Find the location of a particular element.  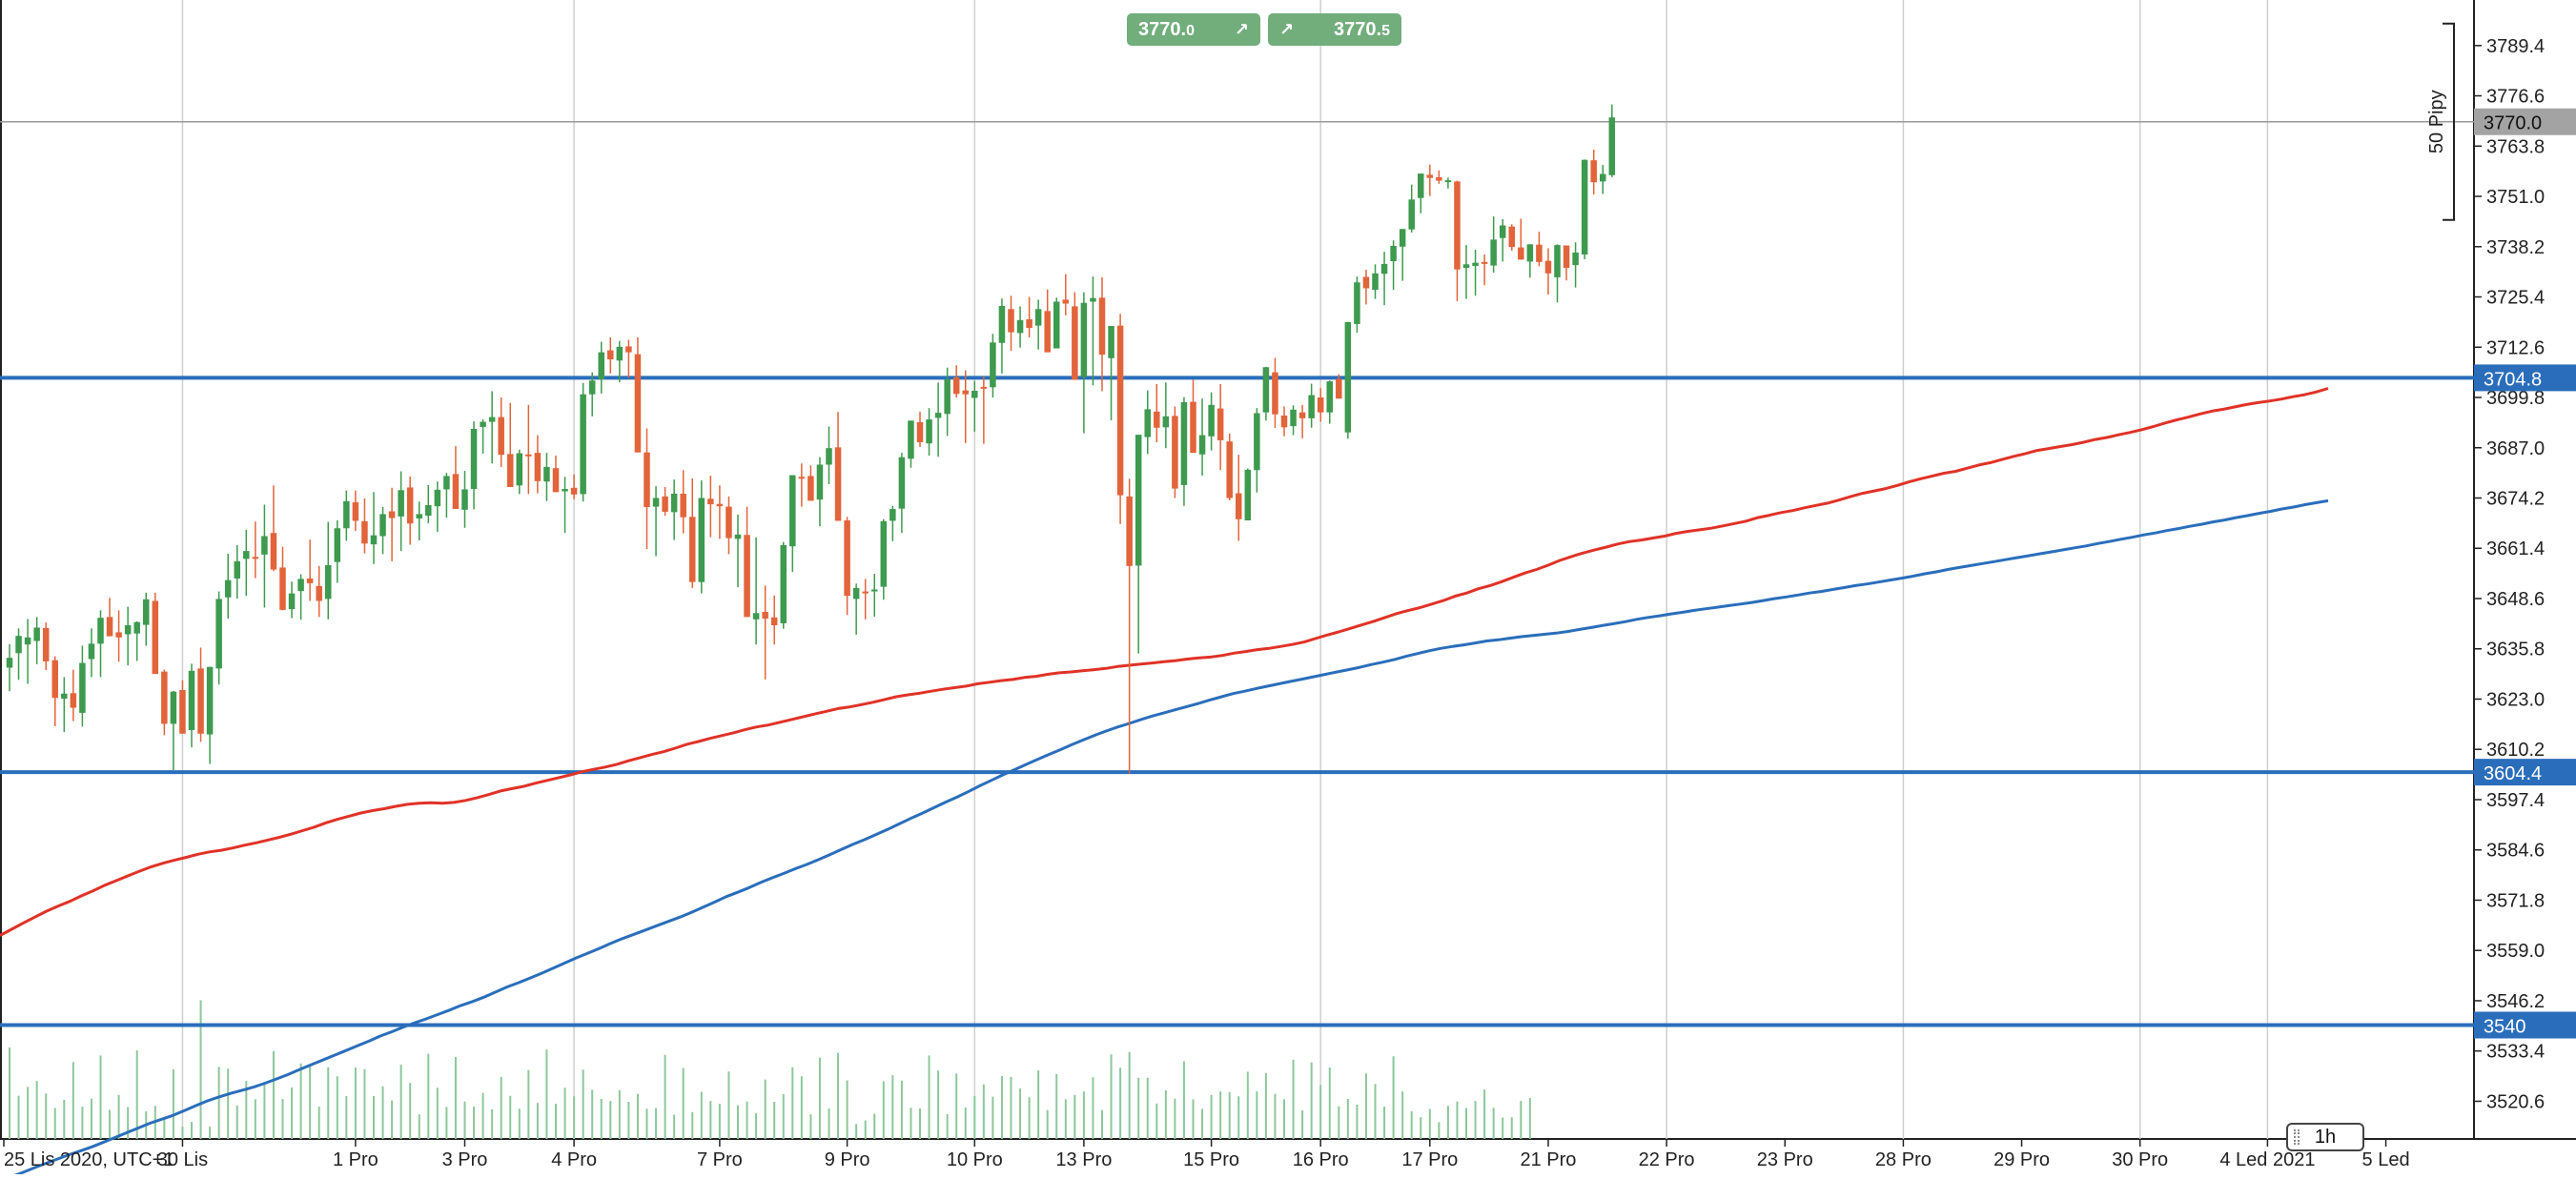

sell-quote-button: 3770.0 ↗ is located at coordinates (1193, 30).